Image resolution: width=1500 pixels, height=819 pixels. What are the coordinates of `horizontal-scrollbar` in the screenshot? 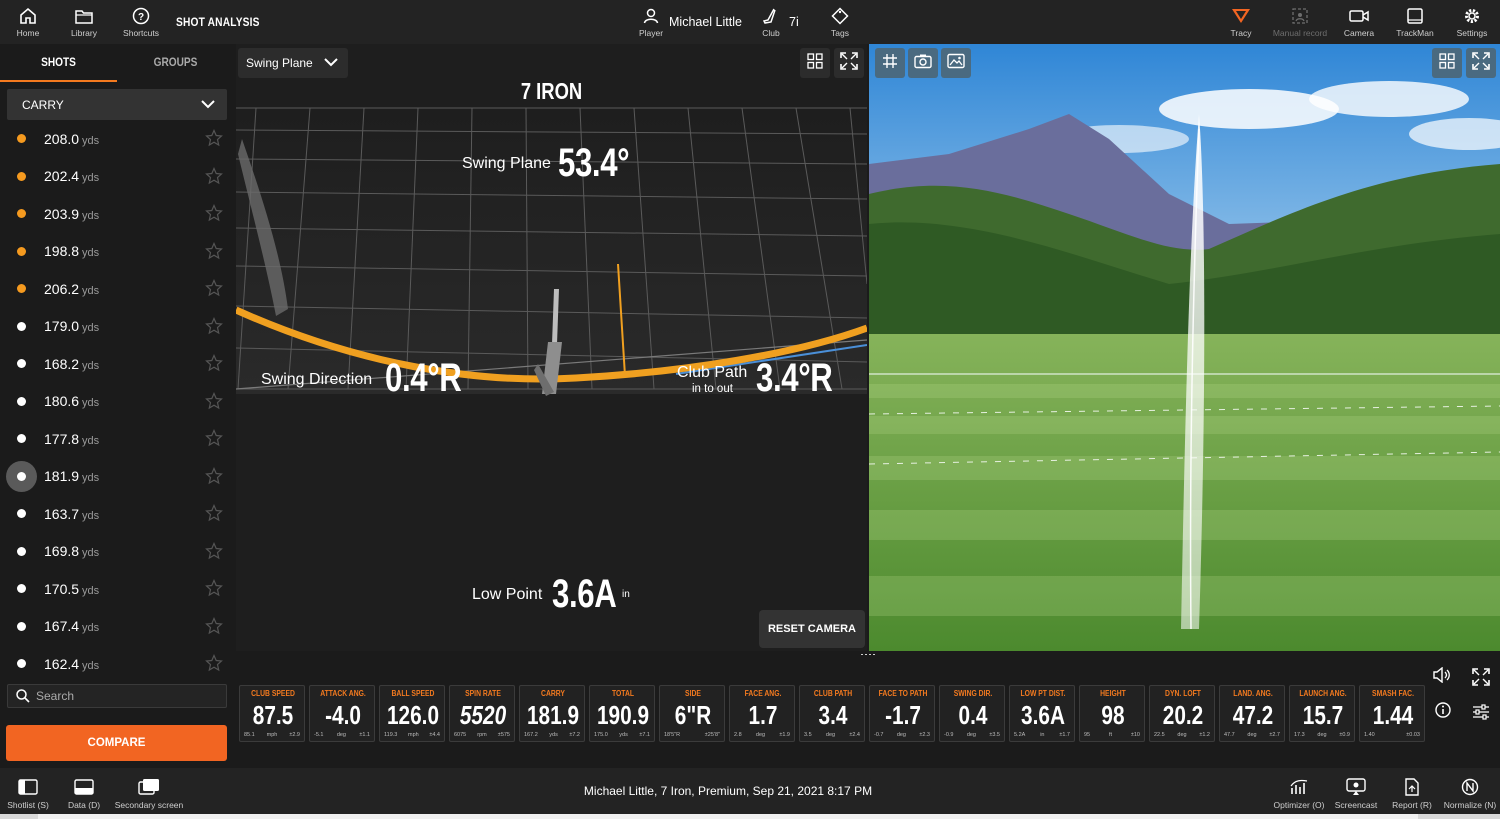 It's located at (750, 816).